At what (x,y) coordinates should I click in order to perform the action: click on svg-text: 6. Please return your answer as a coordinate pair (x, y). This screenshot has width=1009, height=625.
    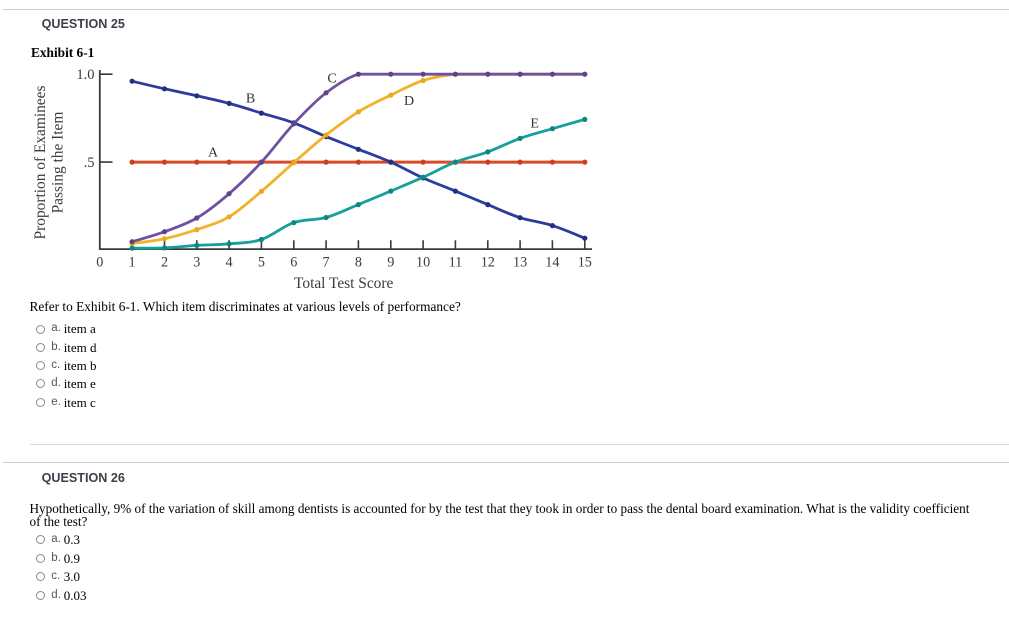
    Looking at the image, I should click on (293, 263).